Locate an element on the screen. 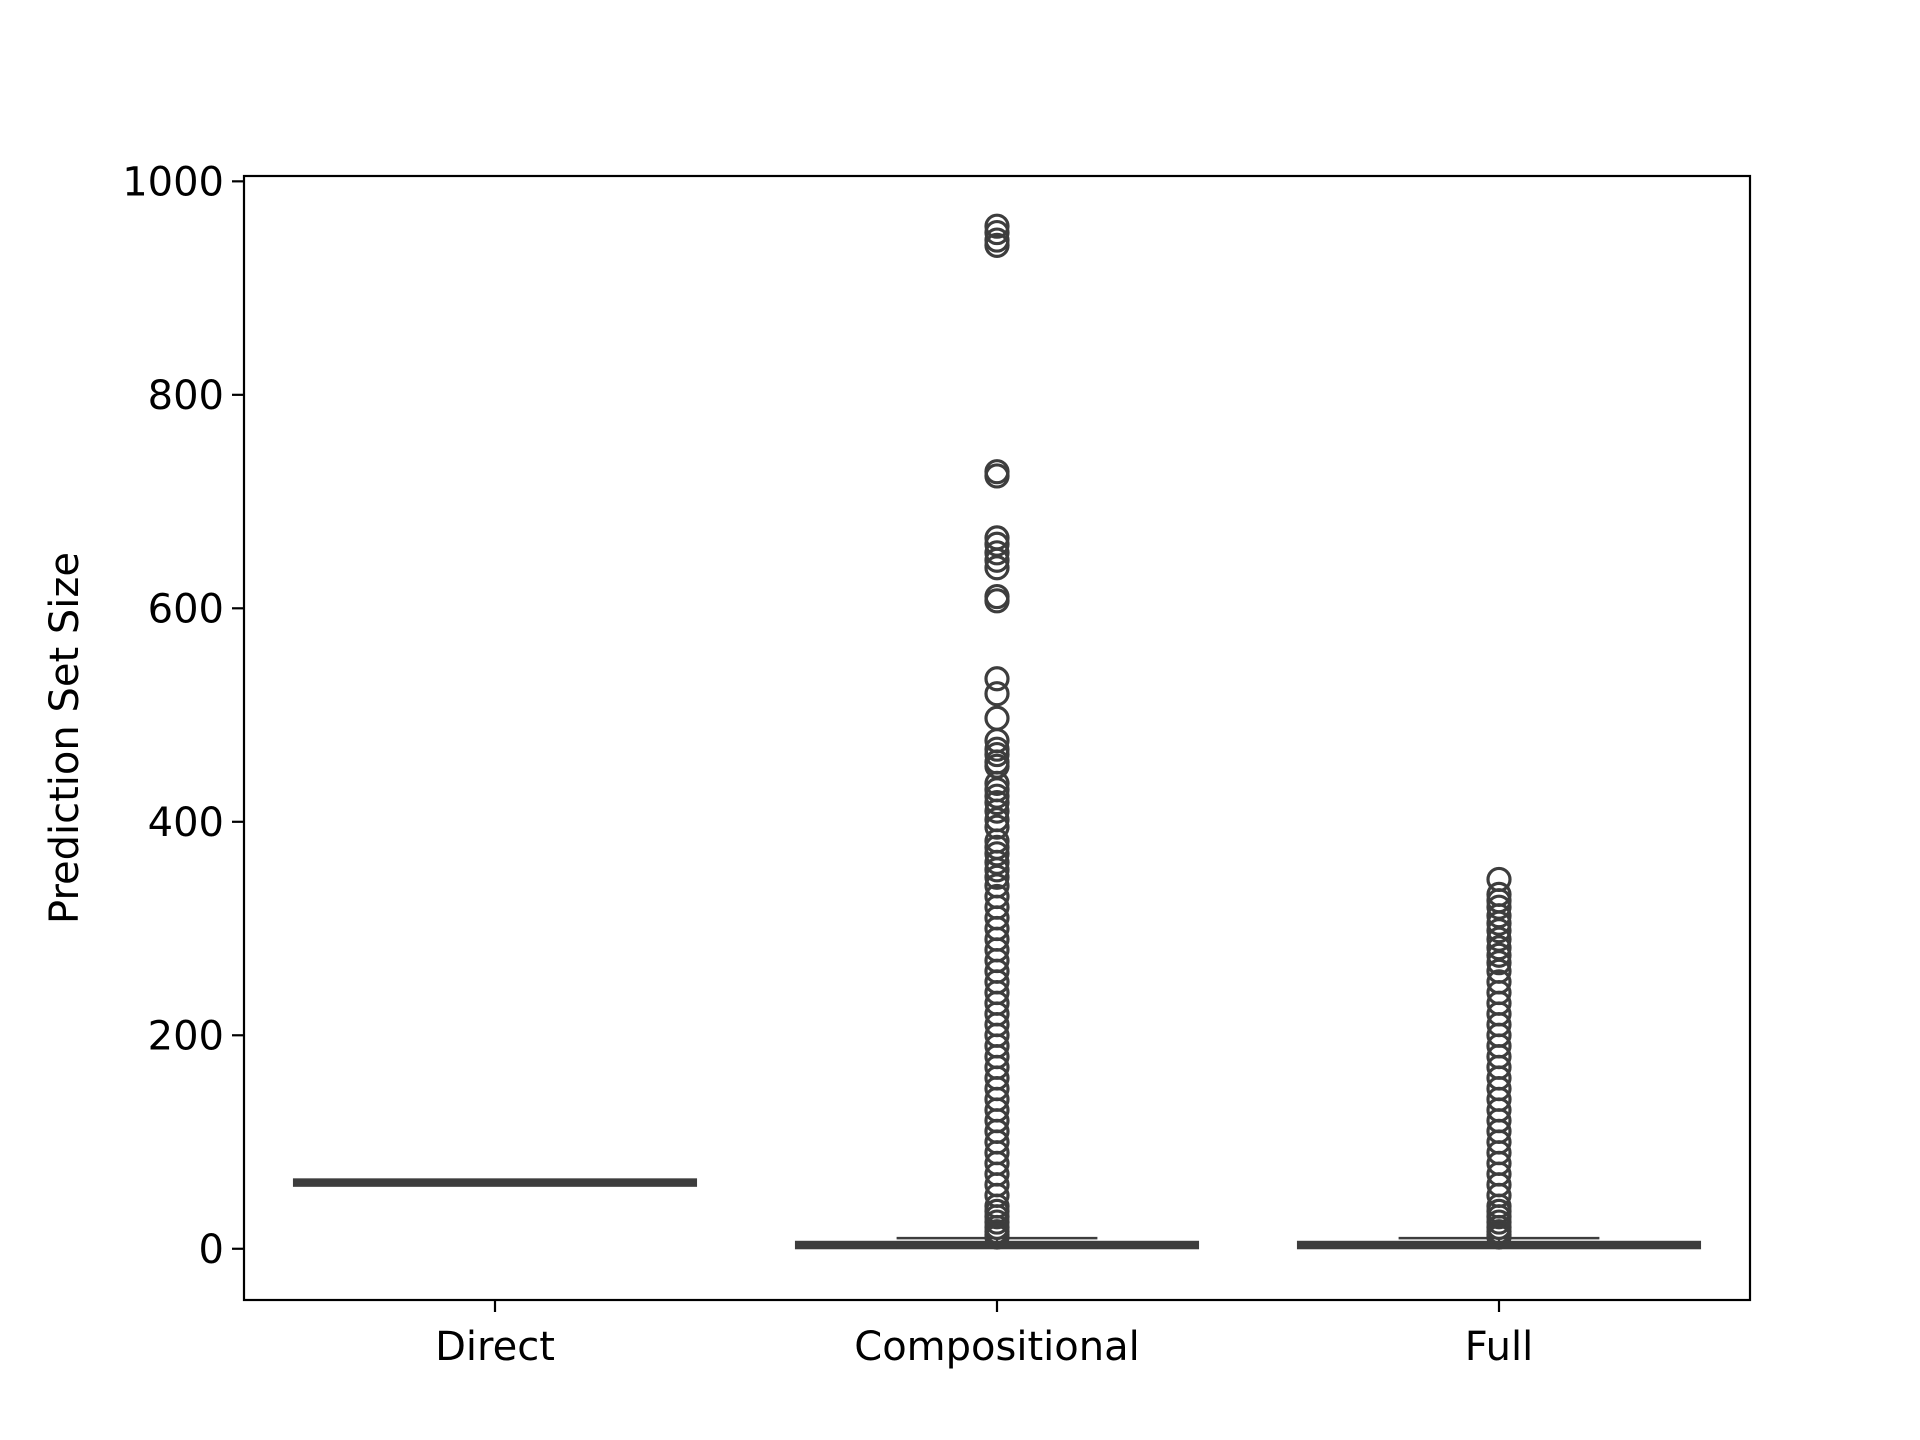 This screenshot has height=1440, width=1920. y-tick-label: 1000 is located at coordinates (173, 182).